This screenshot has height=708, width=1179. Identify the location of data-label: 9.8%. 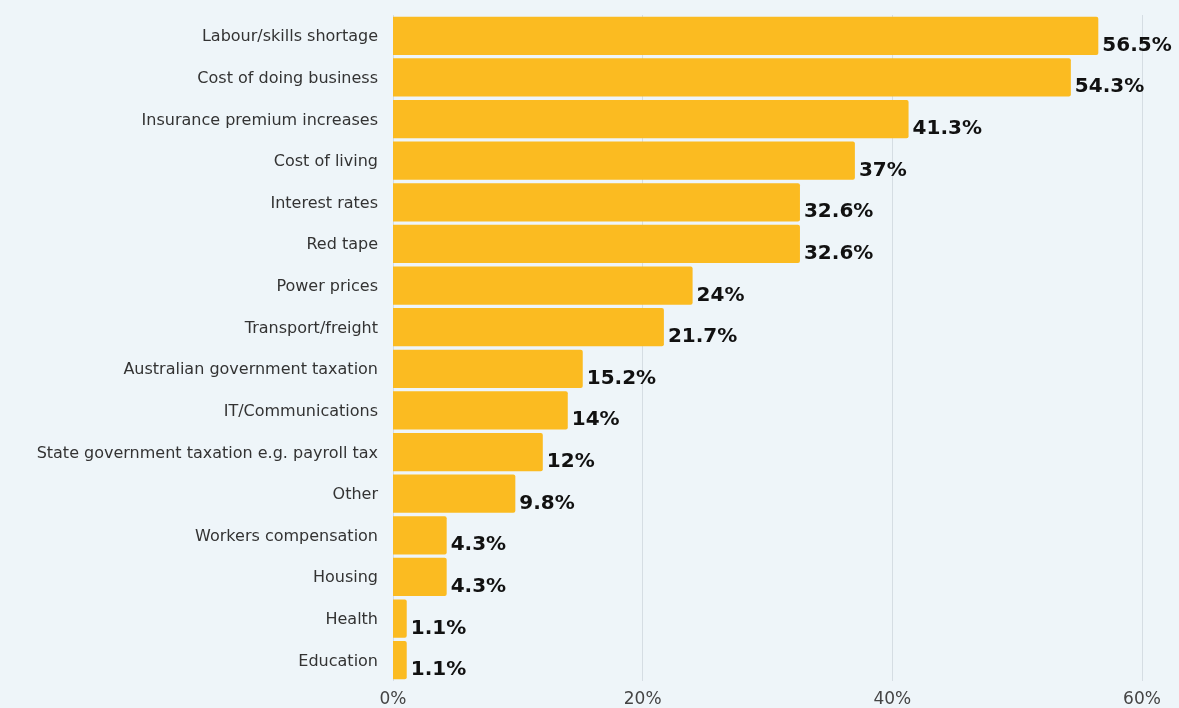
(547, 501).